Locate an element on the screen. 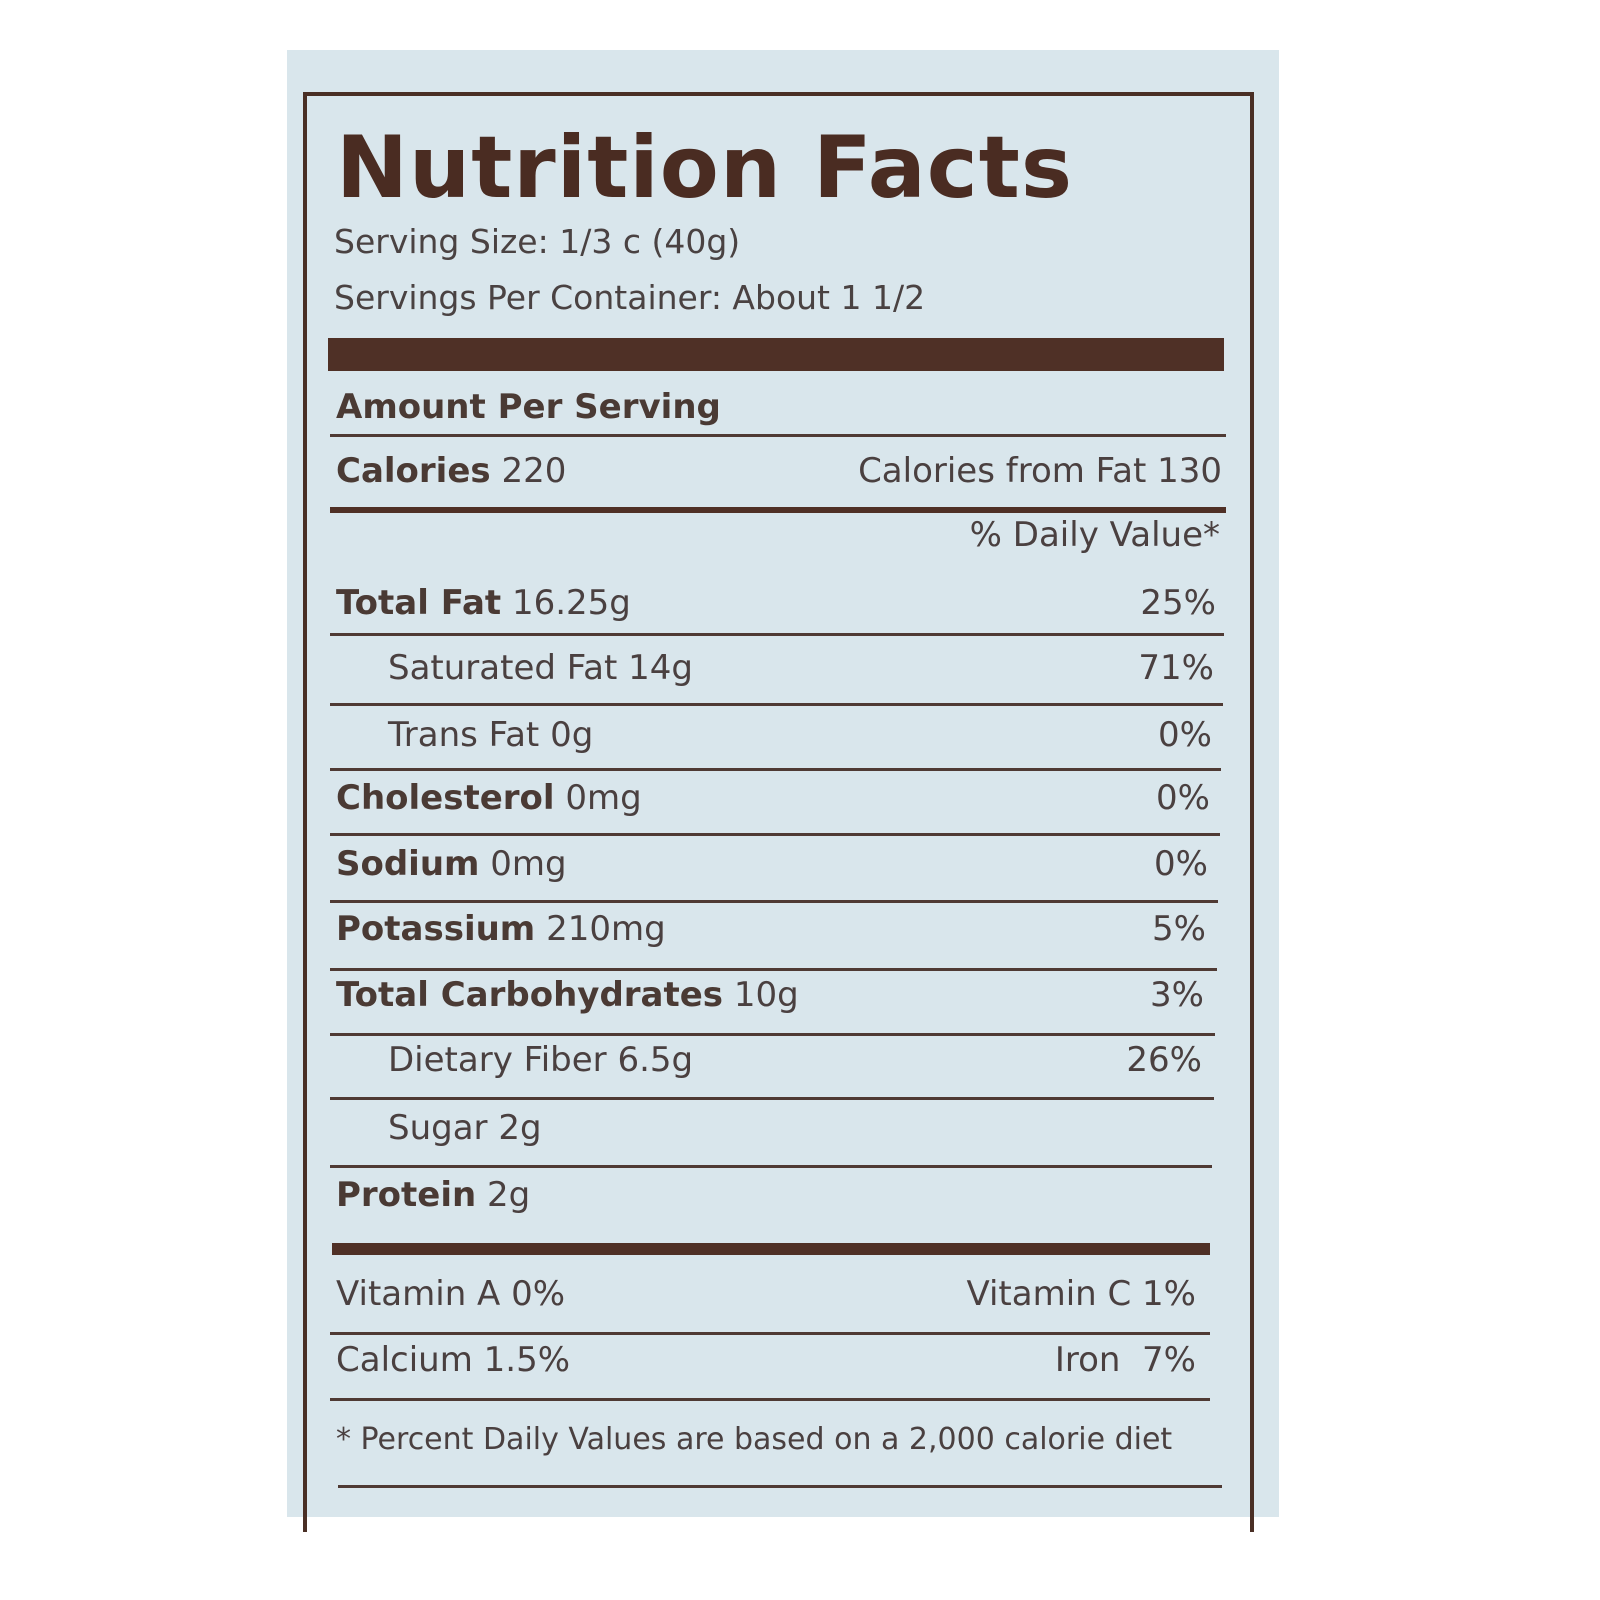 This screenshot has width=1600, height=1600. nutrient-amount: 210mg is located at coordinates (606, 929).